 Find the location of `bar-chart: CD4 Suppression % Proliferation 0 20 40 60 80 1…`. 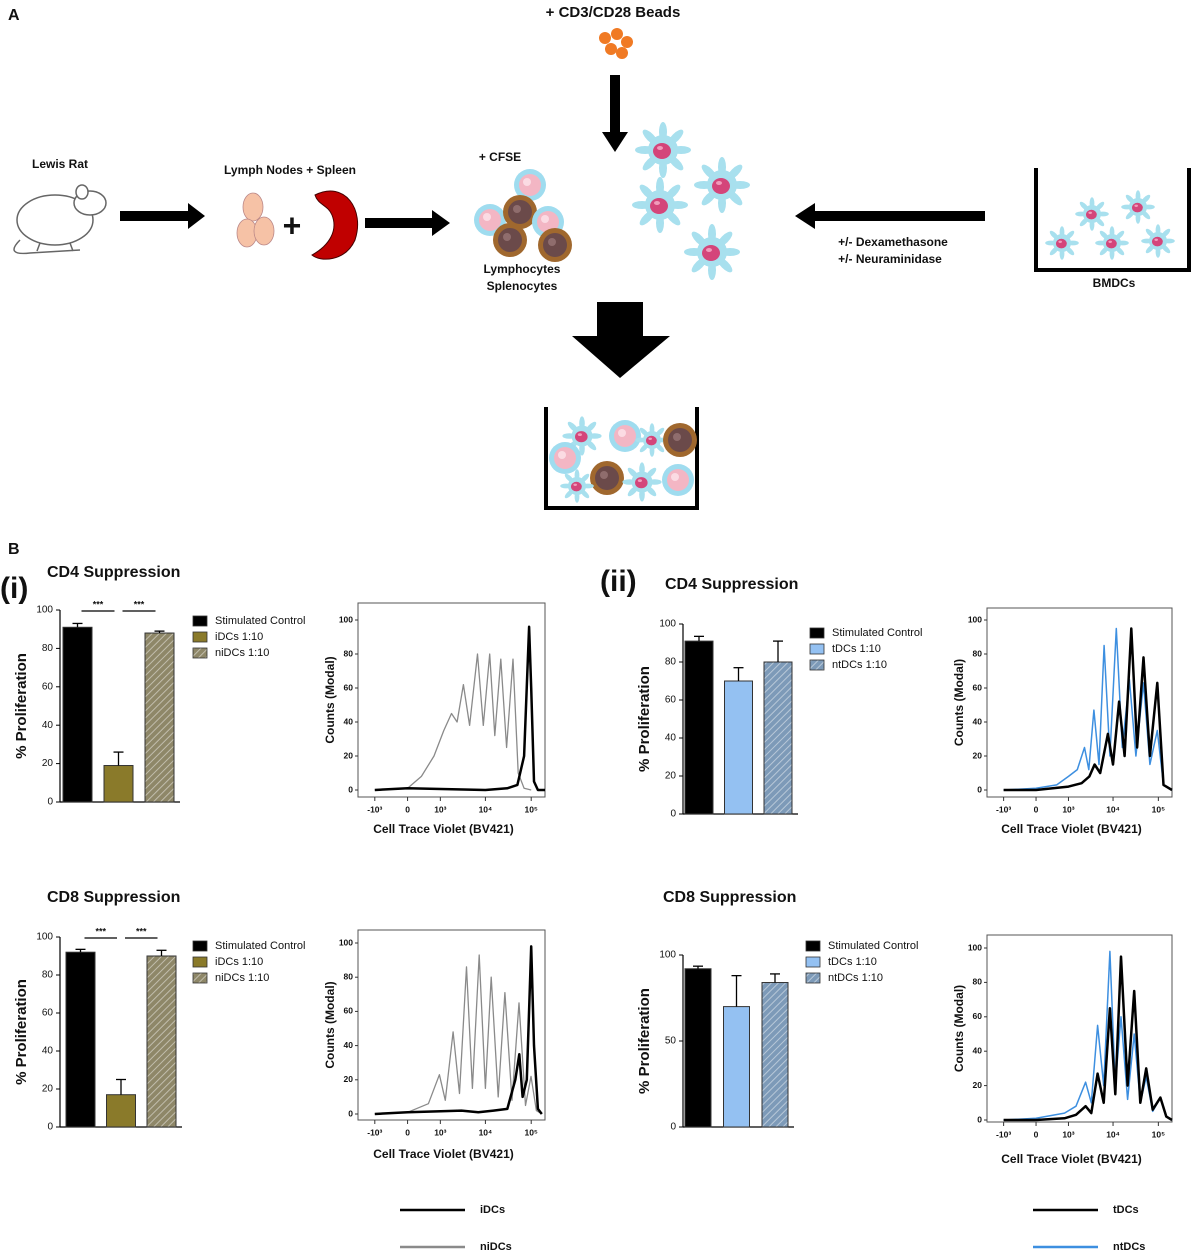

bar-chart: CD4 Suppression % Proliferation 0 20 40 60 80 1… is located at coordinates (779, 697).